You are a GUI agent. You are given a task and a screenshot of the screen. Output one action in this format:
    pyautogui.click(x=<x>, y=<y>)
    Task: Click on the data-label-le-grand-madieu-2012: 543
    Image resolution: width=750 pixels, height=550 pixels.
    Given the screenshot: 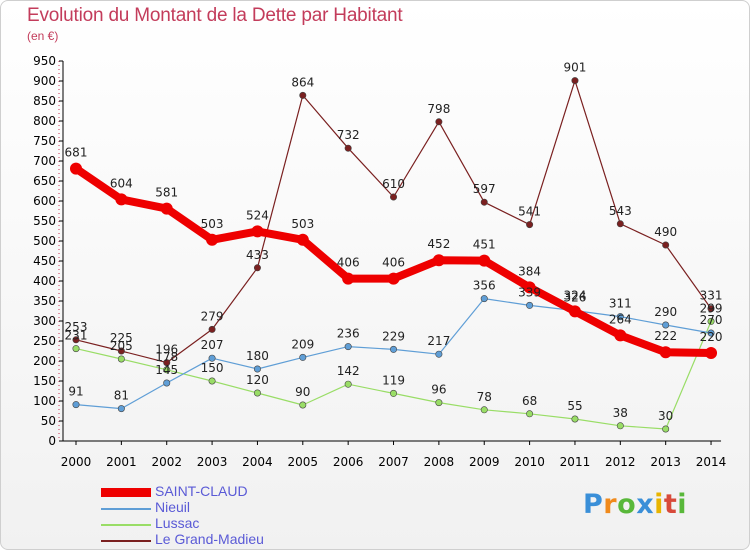 What is the action you would take?
    pyautogui.click(x=620, y=211)
    